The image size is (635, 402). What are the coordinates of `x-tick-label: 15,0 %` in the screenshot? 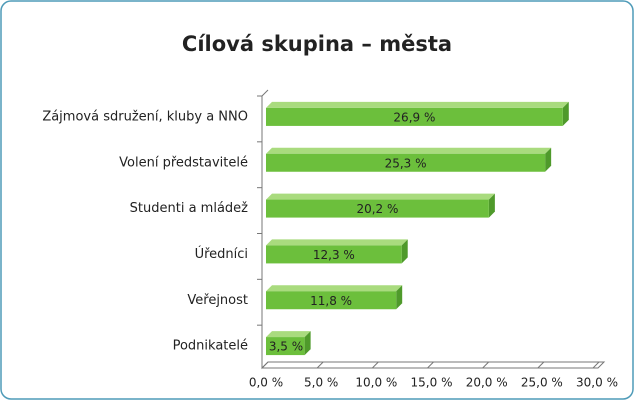 It's located at (432, 383).